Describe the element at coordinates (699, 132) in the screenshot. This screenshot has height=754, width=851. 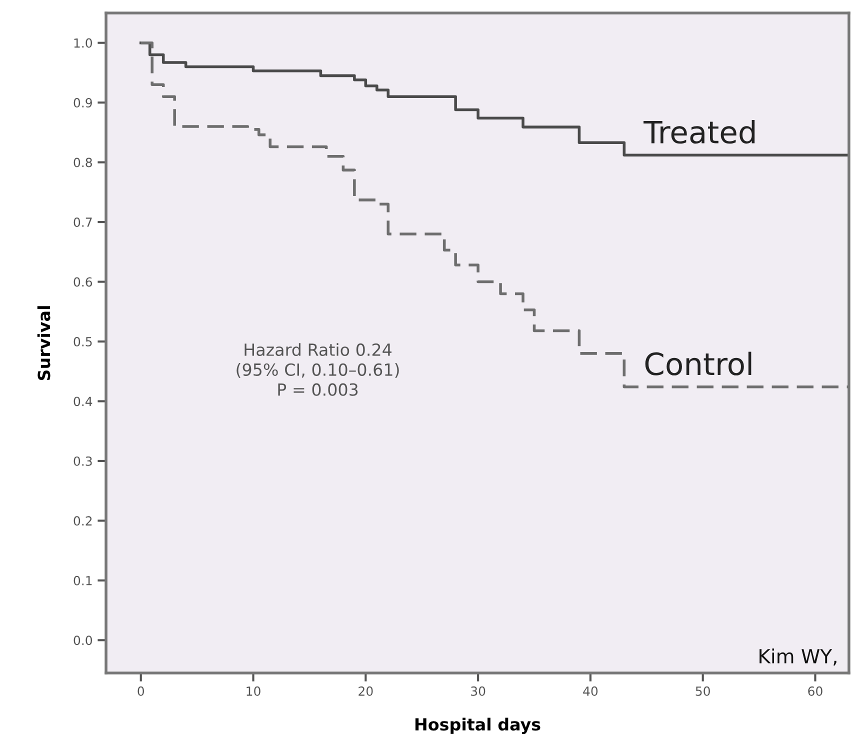
I see `series-label: Treated` at that location.